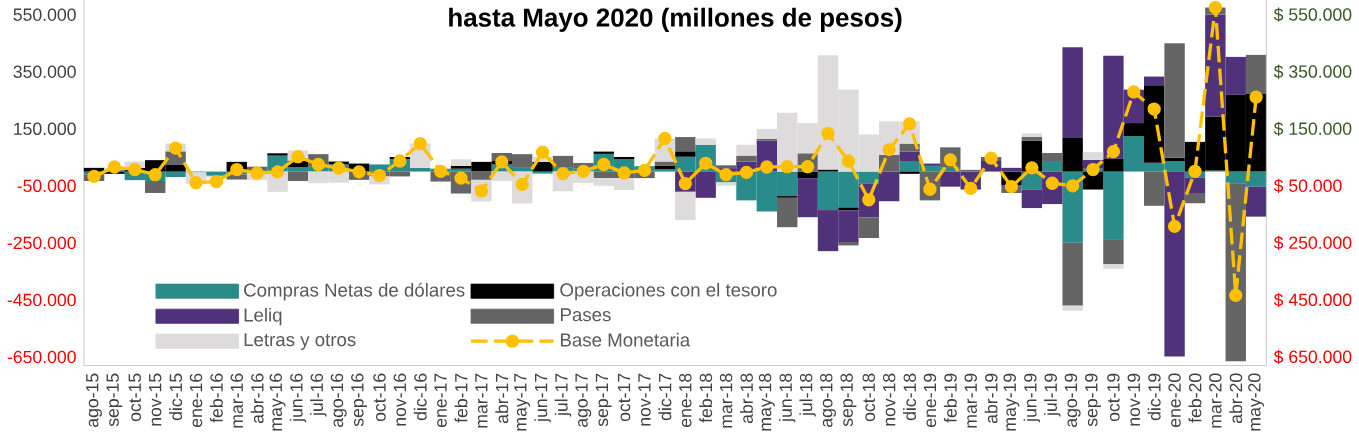  Describe the element at coordinates (848, 400) in the screenshot. I see `x-tick-label: sep-18` at that location.